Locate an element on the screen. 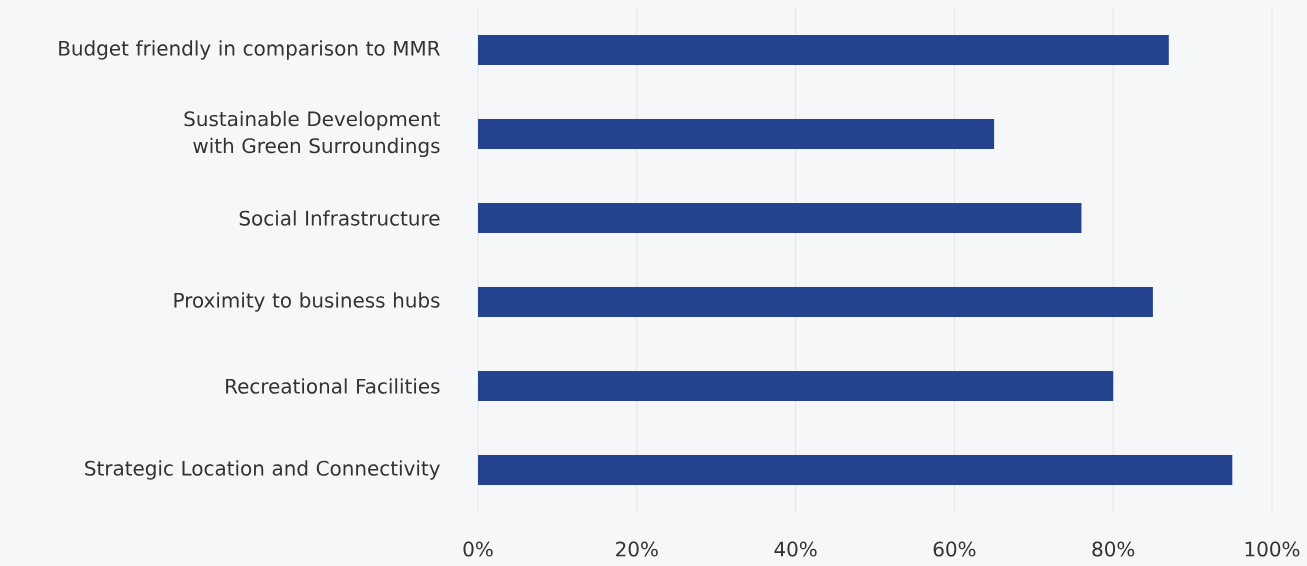 Image resolution: width=1307 pixels, height=566 pixels. x-tick-label: 0% is located at coordinates (478, 549).